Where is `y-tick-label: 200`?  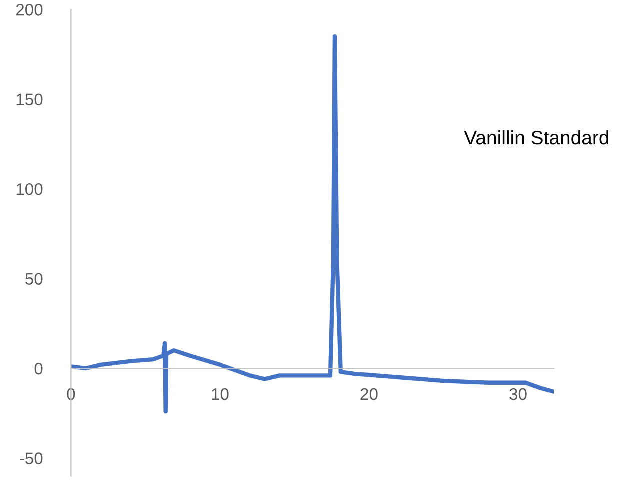 y-tick-label: 200 is located at coordinates (29, 10).